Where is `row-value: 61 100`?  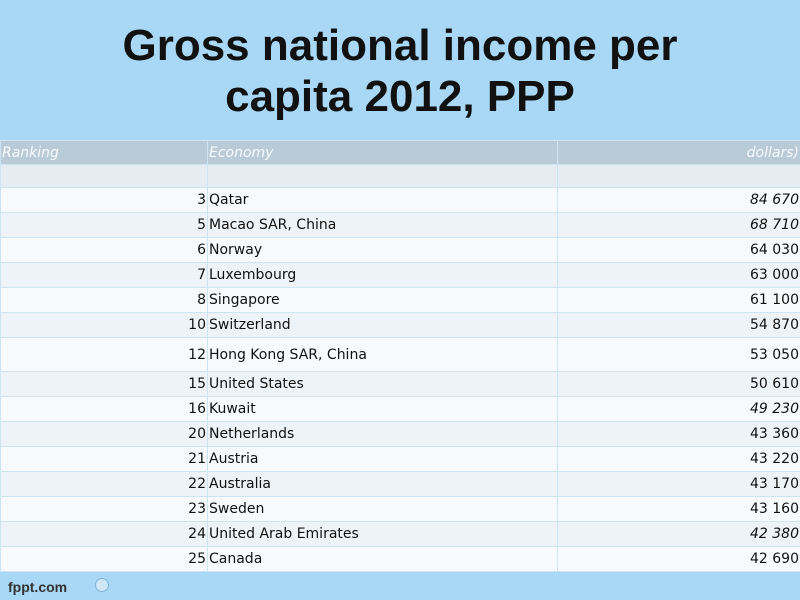
row-value: 61 100 is located at coordinates (678, 300).